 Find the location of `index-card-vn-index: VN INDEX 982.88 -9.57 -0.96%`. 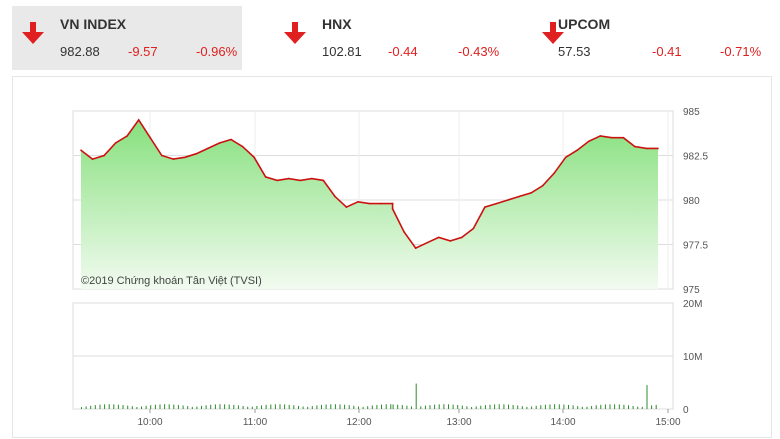

index-card-vn-index: VN INDEX 982.88 -9.57 -0.96% is located at coordinates (127, 38).